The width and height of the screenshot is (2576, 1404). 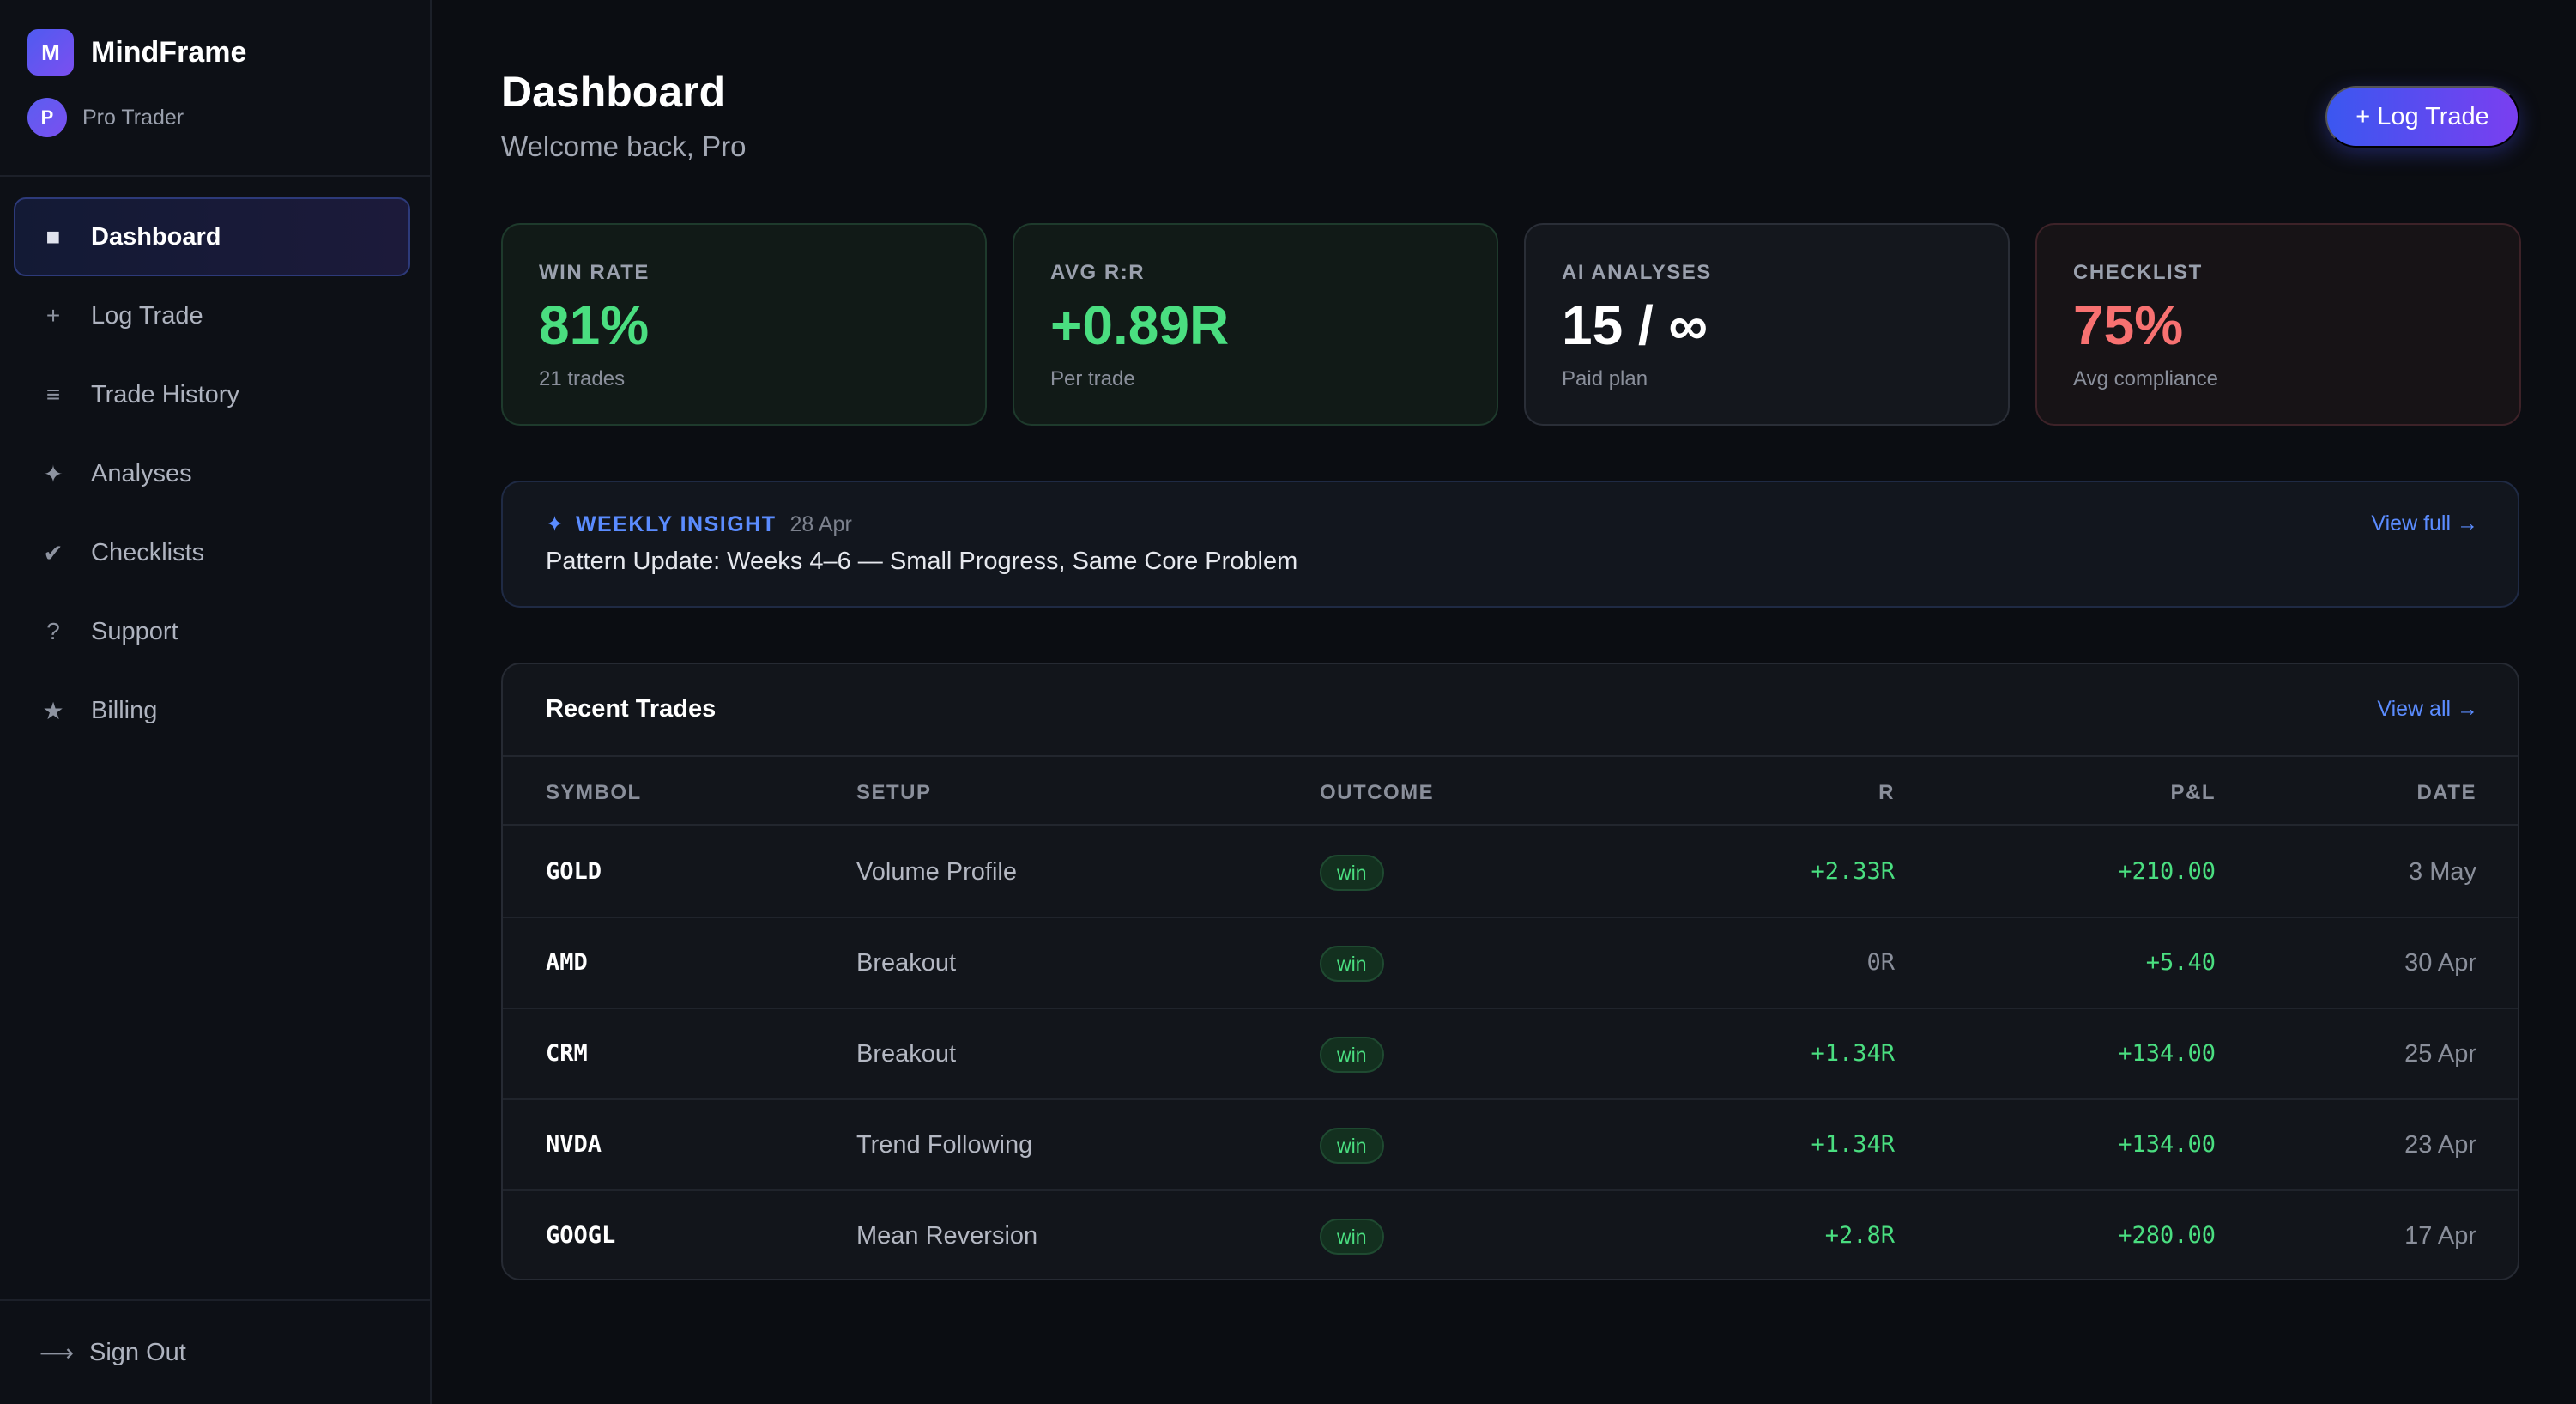 I want to click on column-header-date: DATE, so click(x=2446, y=792).